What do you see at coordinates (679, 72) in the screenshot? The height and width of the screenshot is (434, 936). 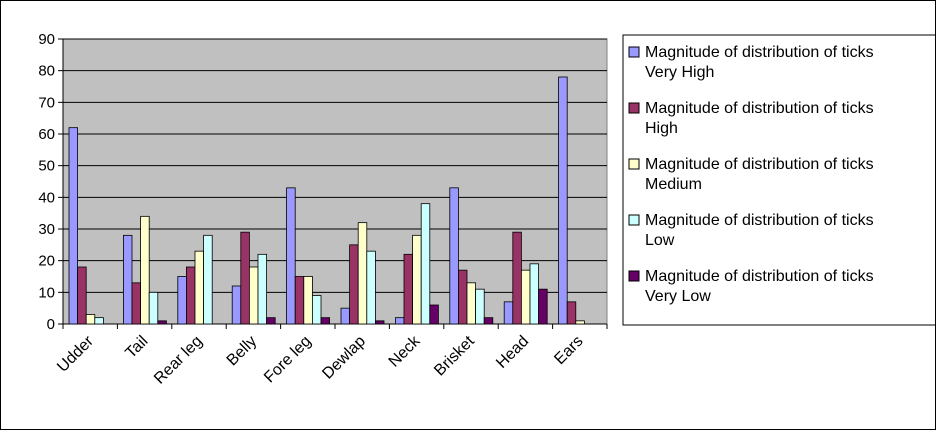 I see `legend-entry-line2: Very High` at bounding box center [679, 72].